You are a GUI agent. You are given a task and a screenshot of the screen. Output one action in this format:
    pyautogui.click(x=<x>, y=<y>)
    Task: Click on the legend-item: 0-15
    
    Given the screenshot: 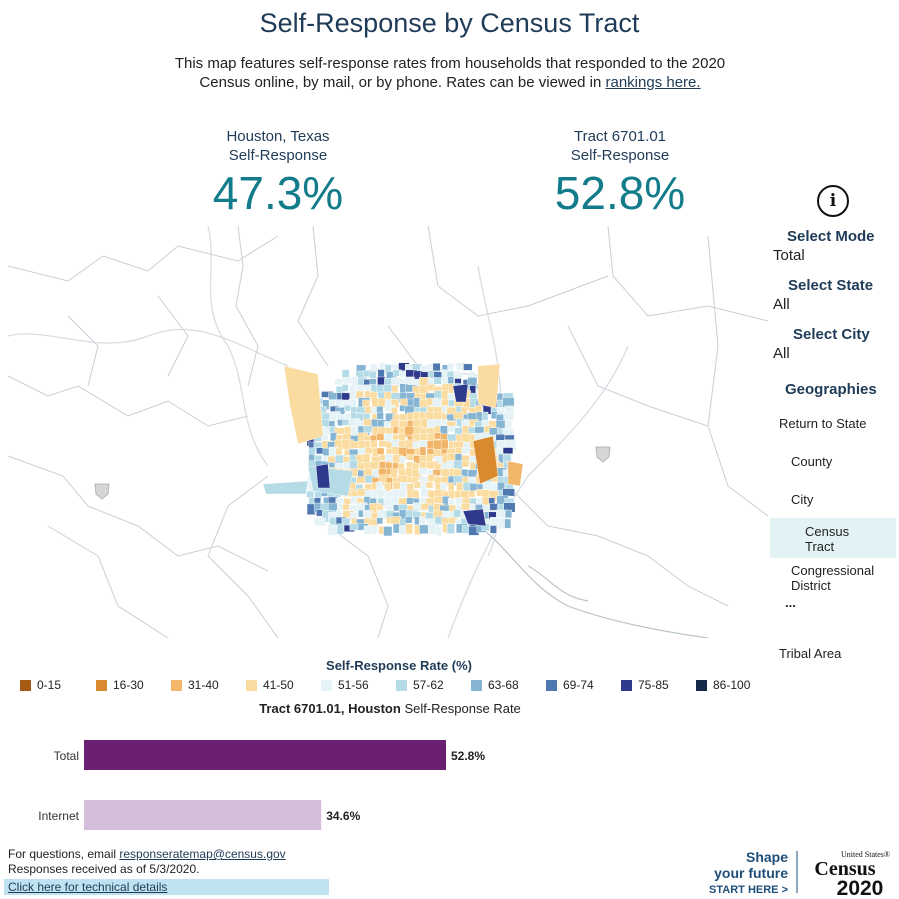 What is the action you would take?
    pyautogui.click(x=40, y=685)
    